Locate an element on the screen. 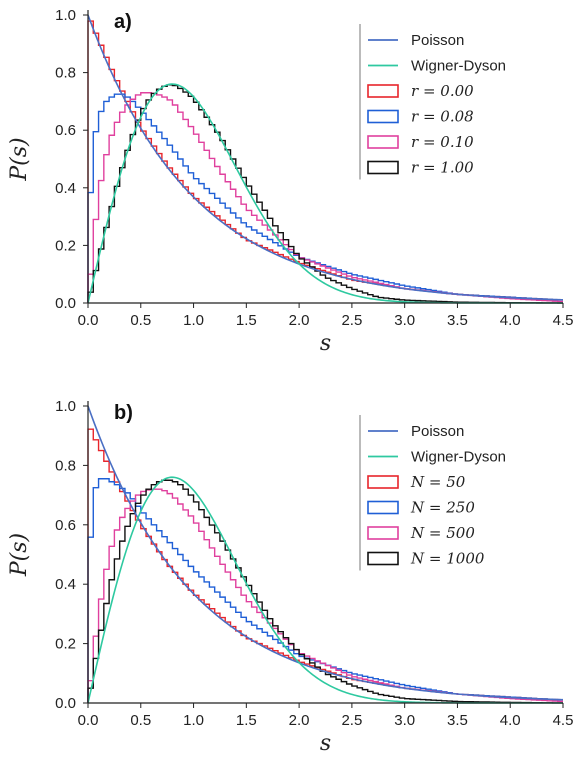 The height and width of the screenshot is (762, 582). panel-label: b) is located at coordinates (123, 413).